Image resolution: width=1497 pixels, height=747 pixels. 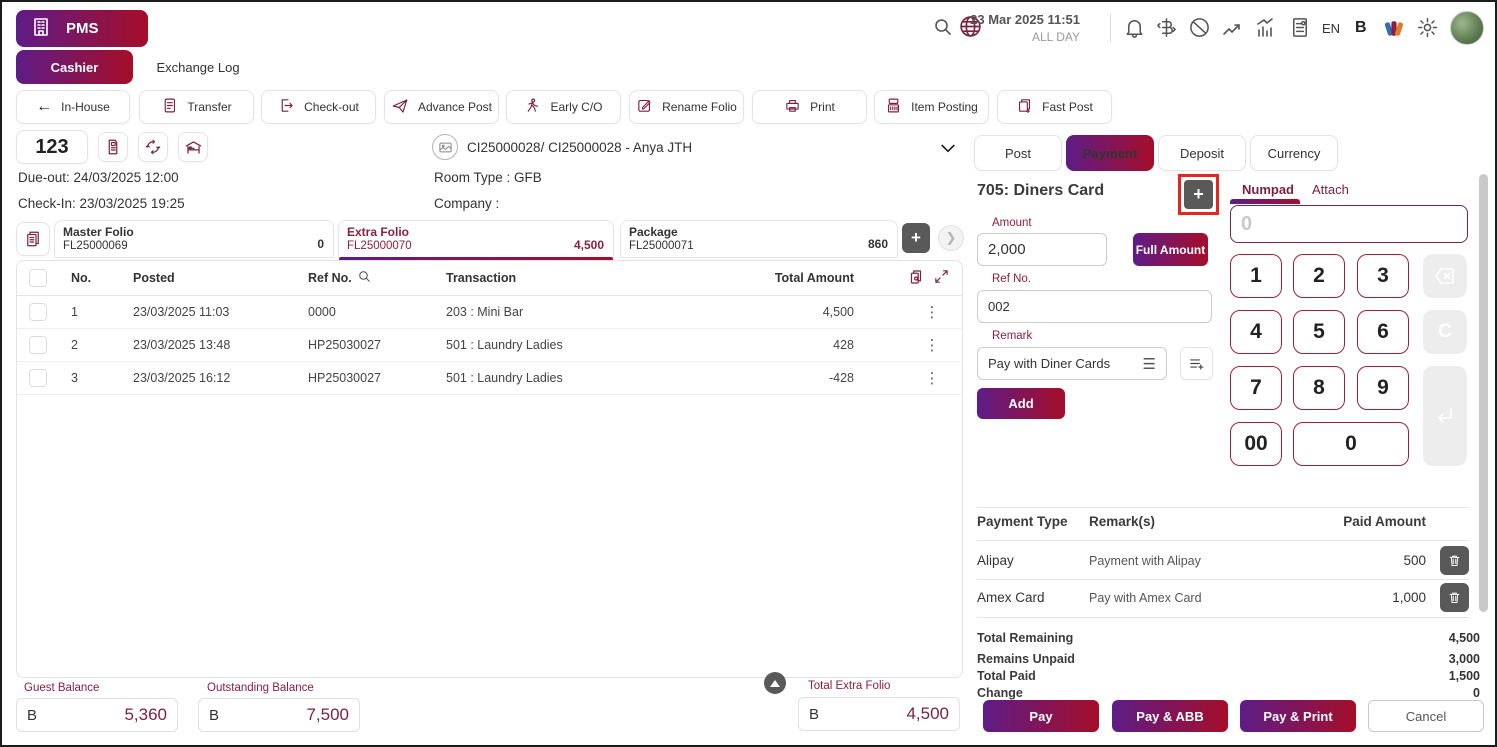 I want to click on row-total: 428, so click(x=843, y=345).